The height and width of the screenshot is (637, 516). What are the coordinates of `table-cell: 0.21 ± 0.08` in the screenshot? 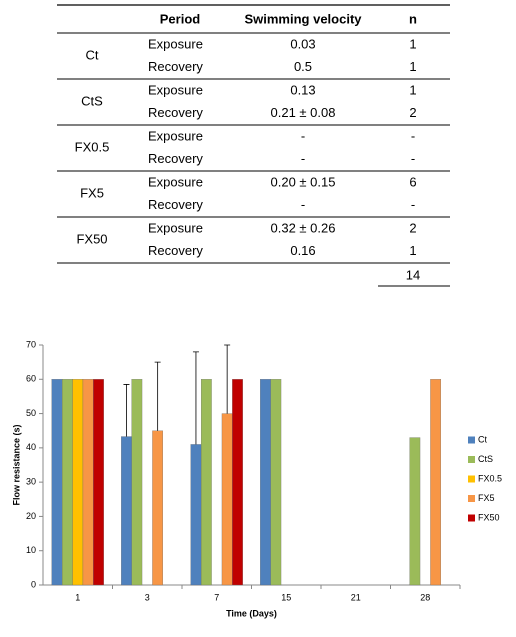 It's located at (303, 112).